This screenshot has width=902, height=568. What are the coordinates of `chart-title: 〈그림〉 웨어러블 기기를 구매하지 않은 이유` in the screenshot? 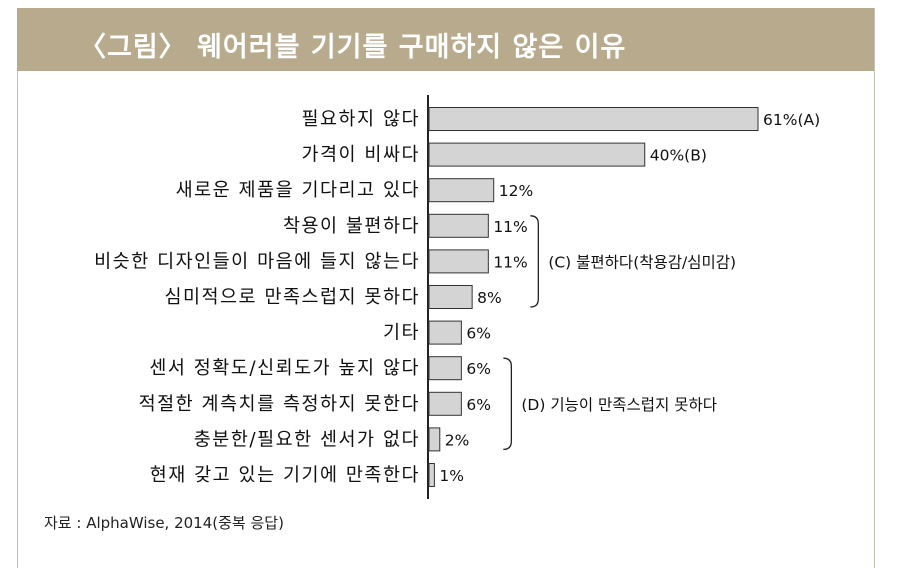 It's located at (353, 47).